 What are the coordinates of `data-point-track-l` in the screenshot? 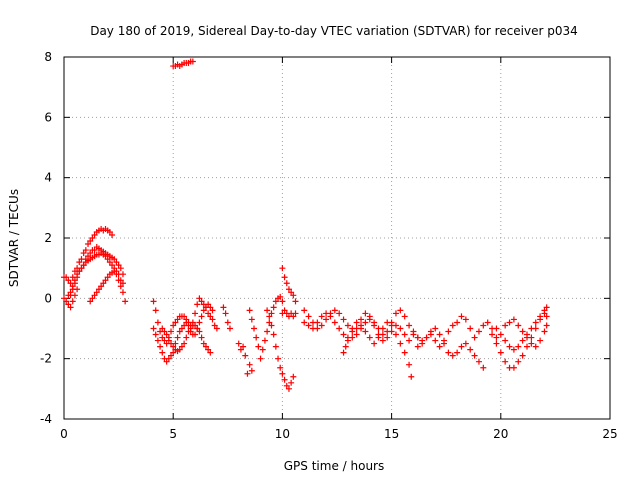 It's located at (295, 313).